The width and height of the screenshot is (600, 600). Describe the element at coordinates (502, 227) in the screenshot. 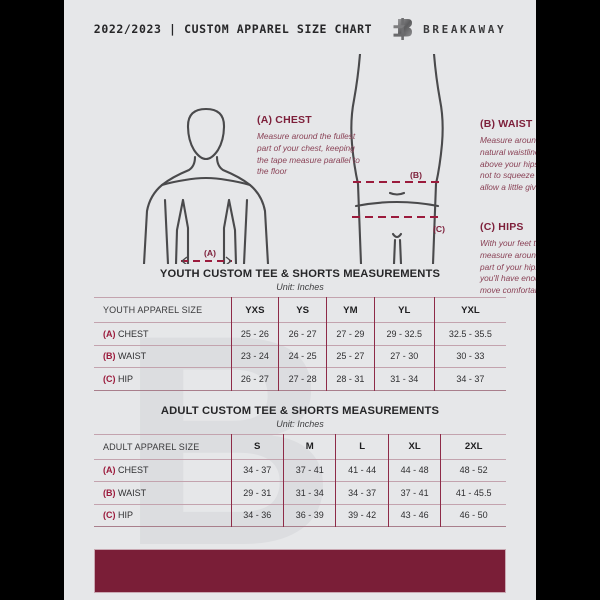

I see `hips-guide-heading: (C) HIPS` at that location.